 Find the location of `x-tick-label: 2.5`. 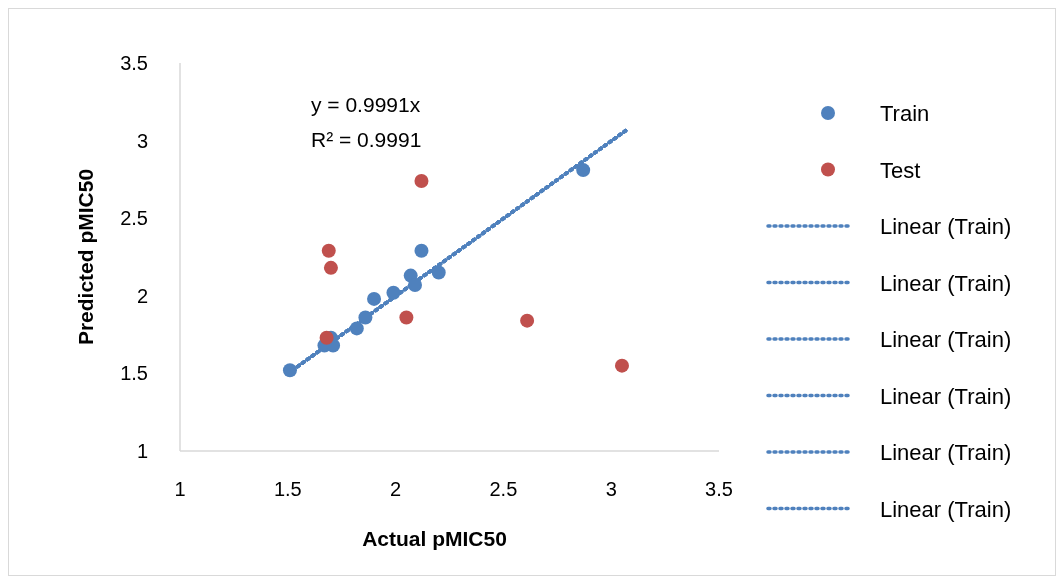

x-tick-label: 2.5 is located at coordinates (503, 489).